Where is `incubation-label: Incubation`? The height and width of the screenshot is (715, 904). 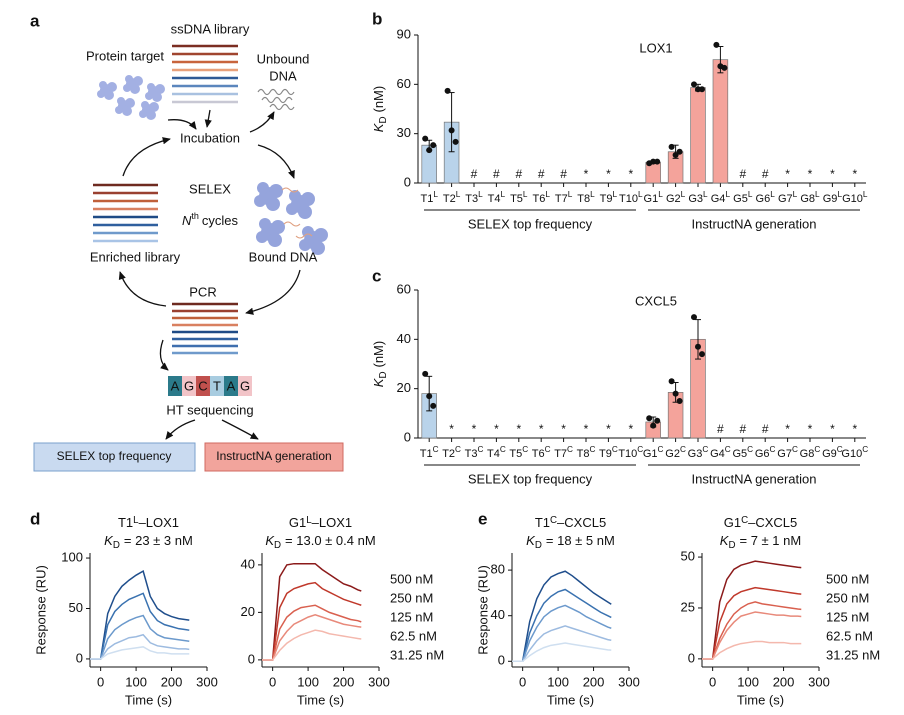
incubation-label: Incubation is located at coordinates (210, 137).